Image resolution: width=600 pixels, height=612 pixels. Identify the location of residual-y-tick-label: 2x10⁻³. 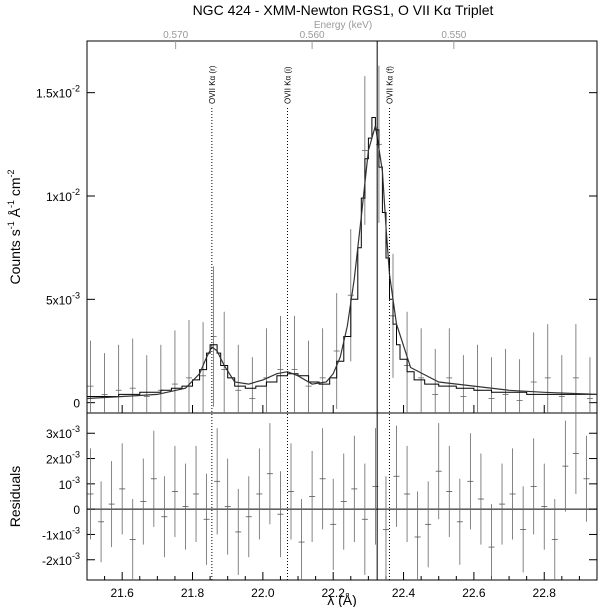
(63, 458).